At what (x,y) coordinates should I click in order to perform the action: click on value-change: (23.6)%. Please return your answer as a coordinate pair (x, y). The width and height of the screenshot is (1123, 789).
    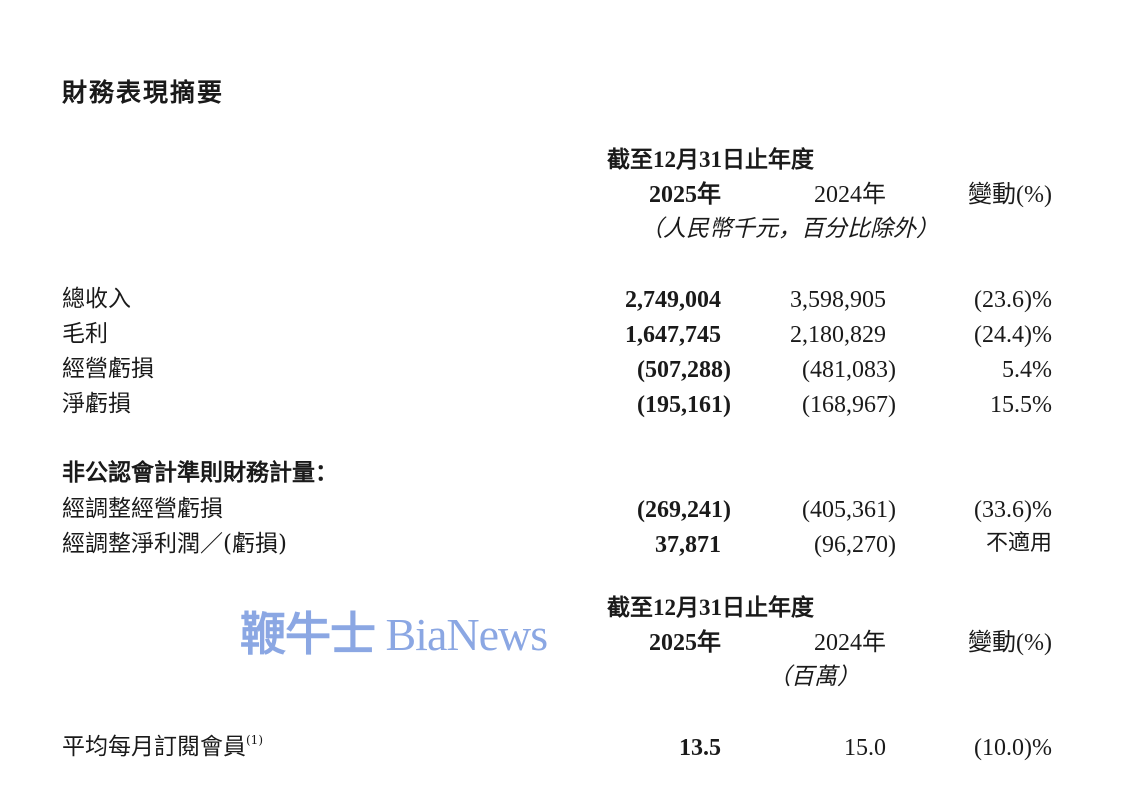
    Looking at the image, I should click on (1013, 300).